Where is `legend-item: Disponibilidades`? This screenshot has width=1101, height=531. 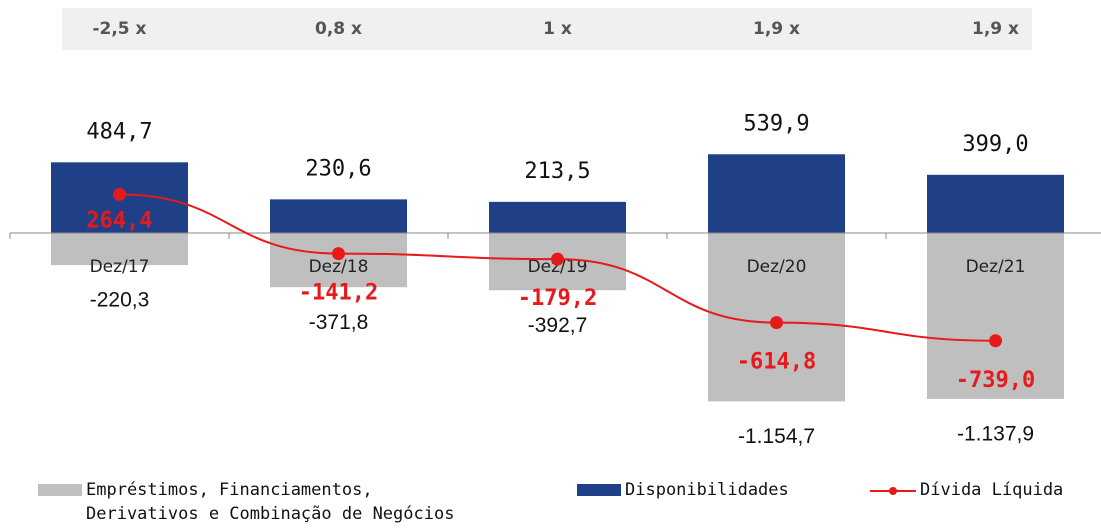 legend-item: Disponibilidades is located at coordinates (683, 490).